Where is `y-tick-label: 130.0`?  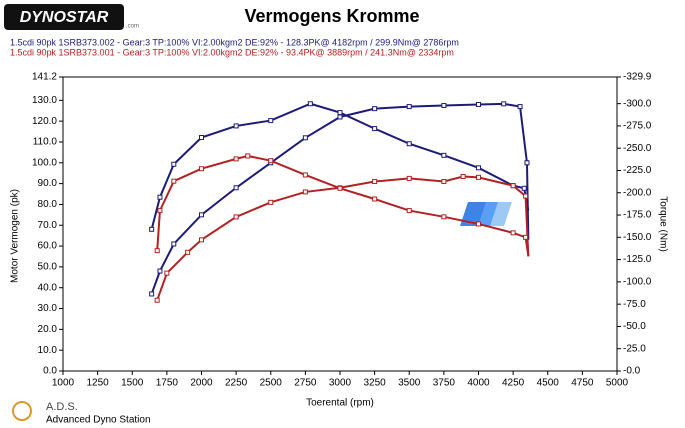 y-tick-label: 130.0 is located at coordinates (44, 100).